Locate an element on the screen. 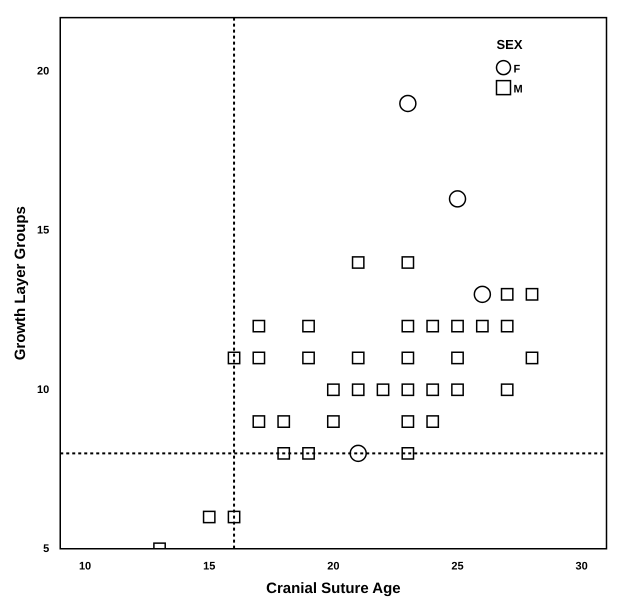 This screenshot has width=624, height=610. legend-label: M is located at coordinates (518, 90).